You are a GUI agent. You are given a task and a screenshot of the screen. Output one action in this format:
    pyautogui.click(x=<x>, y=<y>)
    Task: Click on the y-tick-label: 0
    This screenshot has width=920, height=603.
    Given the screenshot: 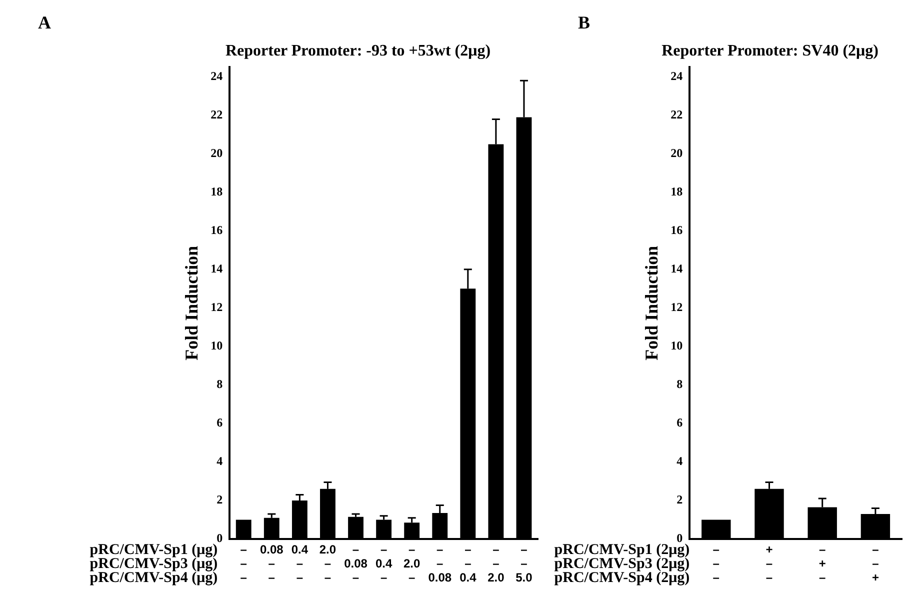 What is the action you would take?
    pyautogui.click(x=219, y=538)
    